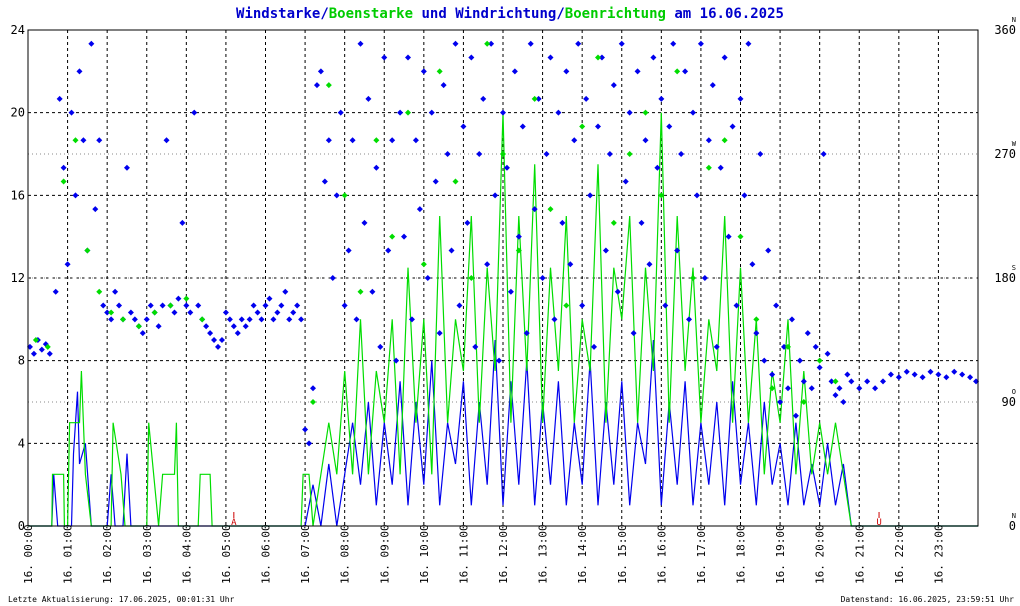 The image size is (1020, 606). I want to click on x-tick-label: 16. 08:00, so click(345, 554).